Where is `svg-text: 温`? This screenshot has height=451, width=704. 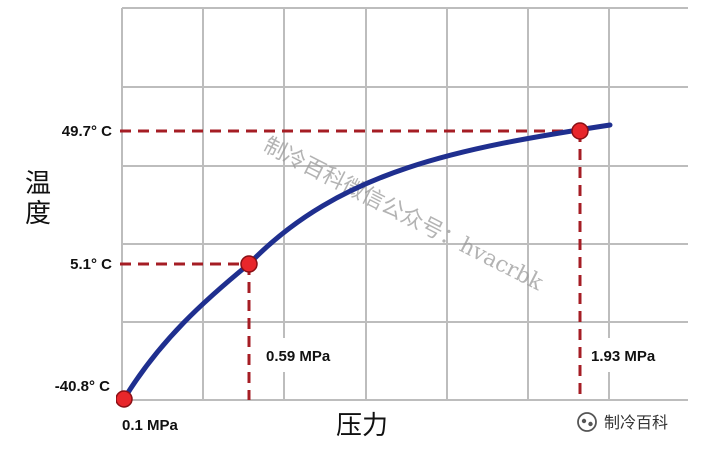 svg-text: 温 is located at coordinates (38, 184).